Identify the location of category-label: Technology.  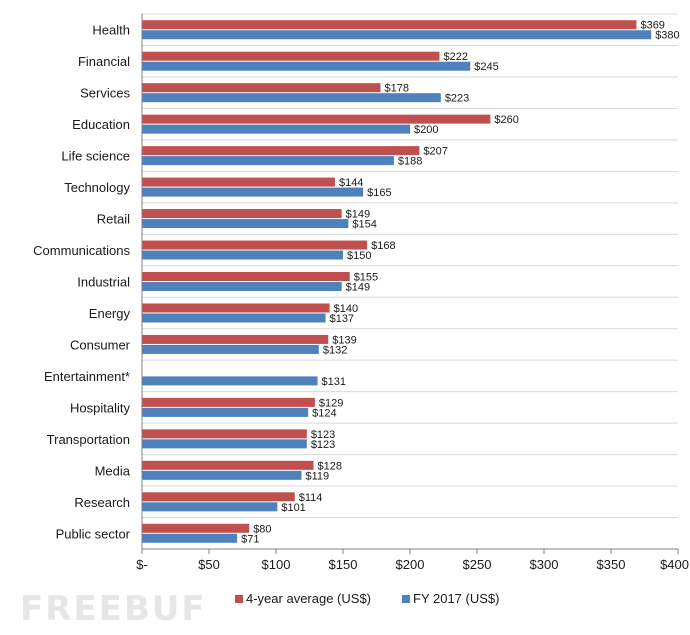
(97, 187).